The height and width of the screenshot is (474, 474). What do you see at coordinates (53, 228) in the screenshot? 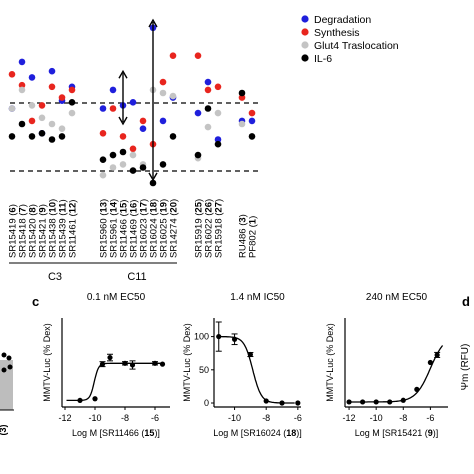
I see `compound-label-sr15438: SR15438 (10)` at bounding box center [53, 228].